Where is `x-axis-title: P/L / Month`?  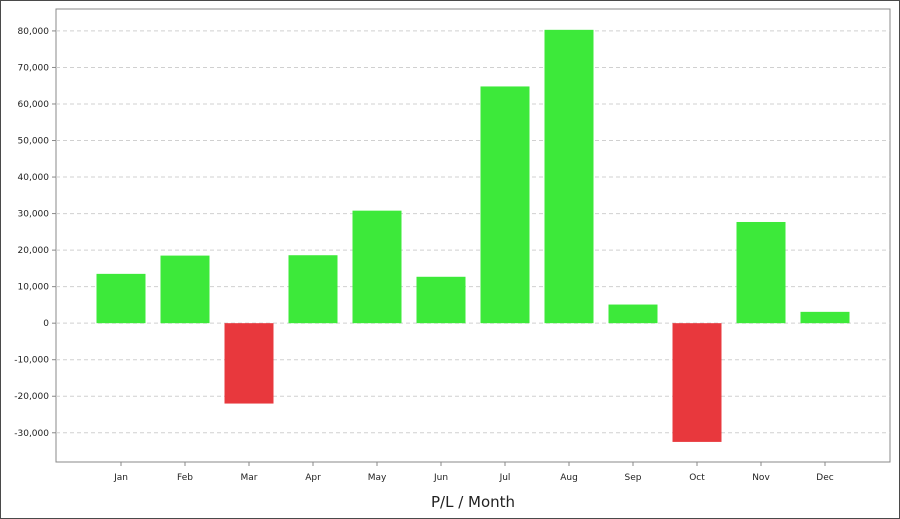 x-axis-title: P/L / Month is located at coordinates (473, 502).